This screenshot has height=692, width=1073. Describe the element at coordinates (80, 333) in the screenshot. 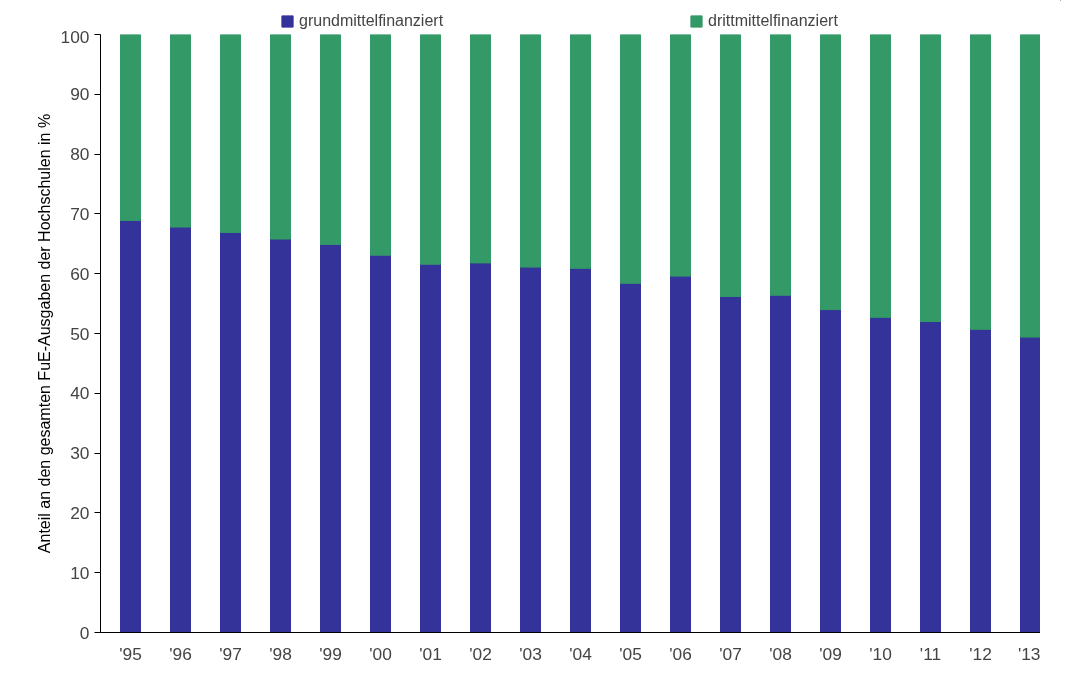

I see `y-tick-label: 50` at that location.